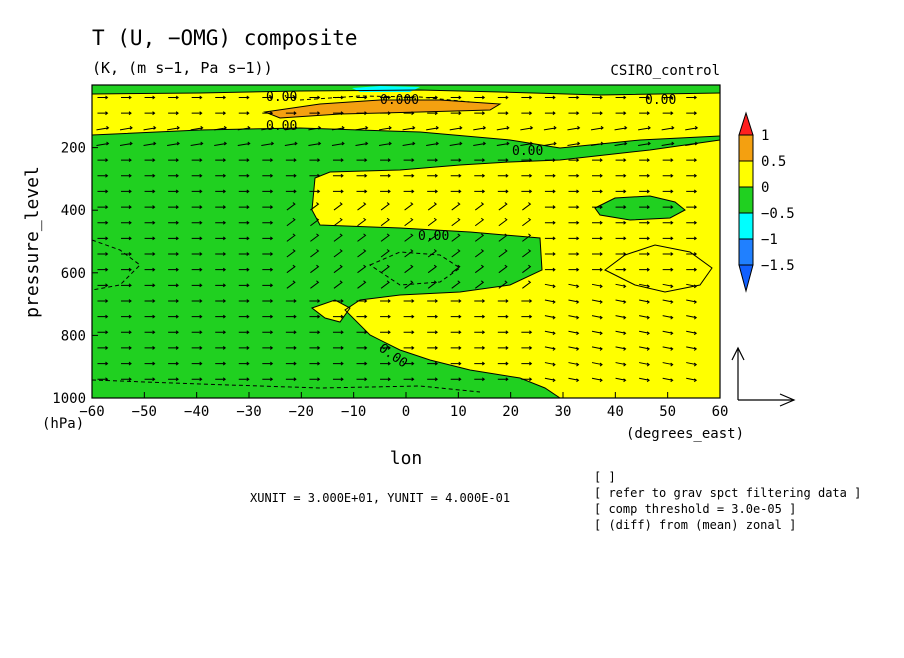 This screenshot has height=658, width=904. What do you see at coordinates (286, 386) in the screenshot?
I see `dashed-contour-bottom` at bounding box center [286, 386].